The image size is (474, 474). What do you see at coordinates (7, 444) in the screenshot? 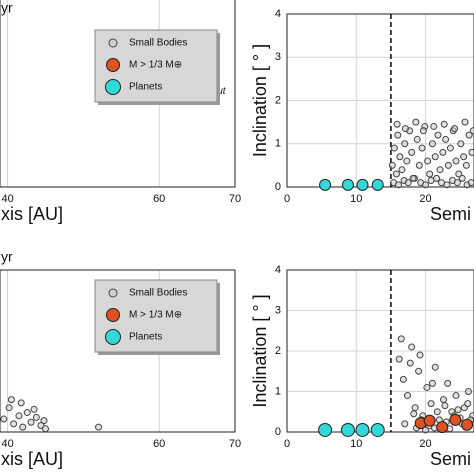
I see `x-tick-label: 40` at bounding box center [7, 444].